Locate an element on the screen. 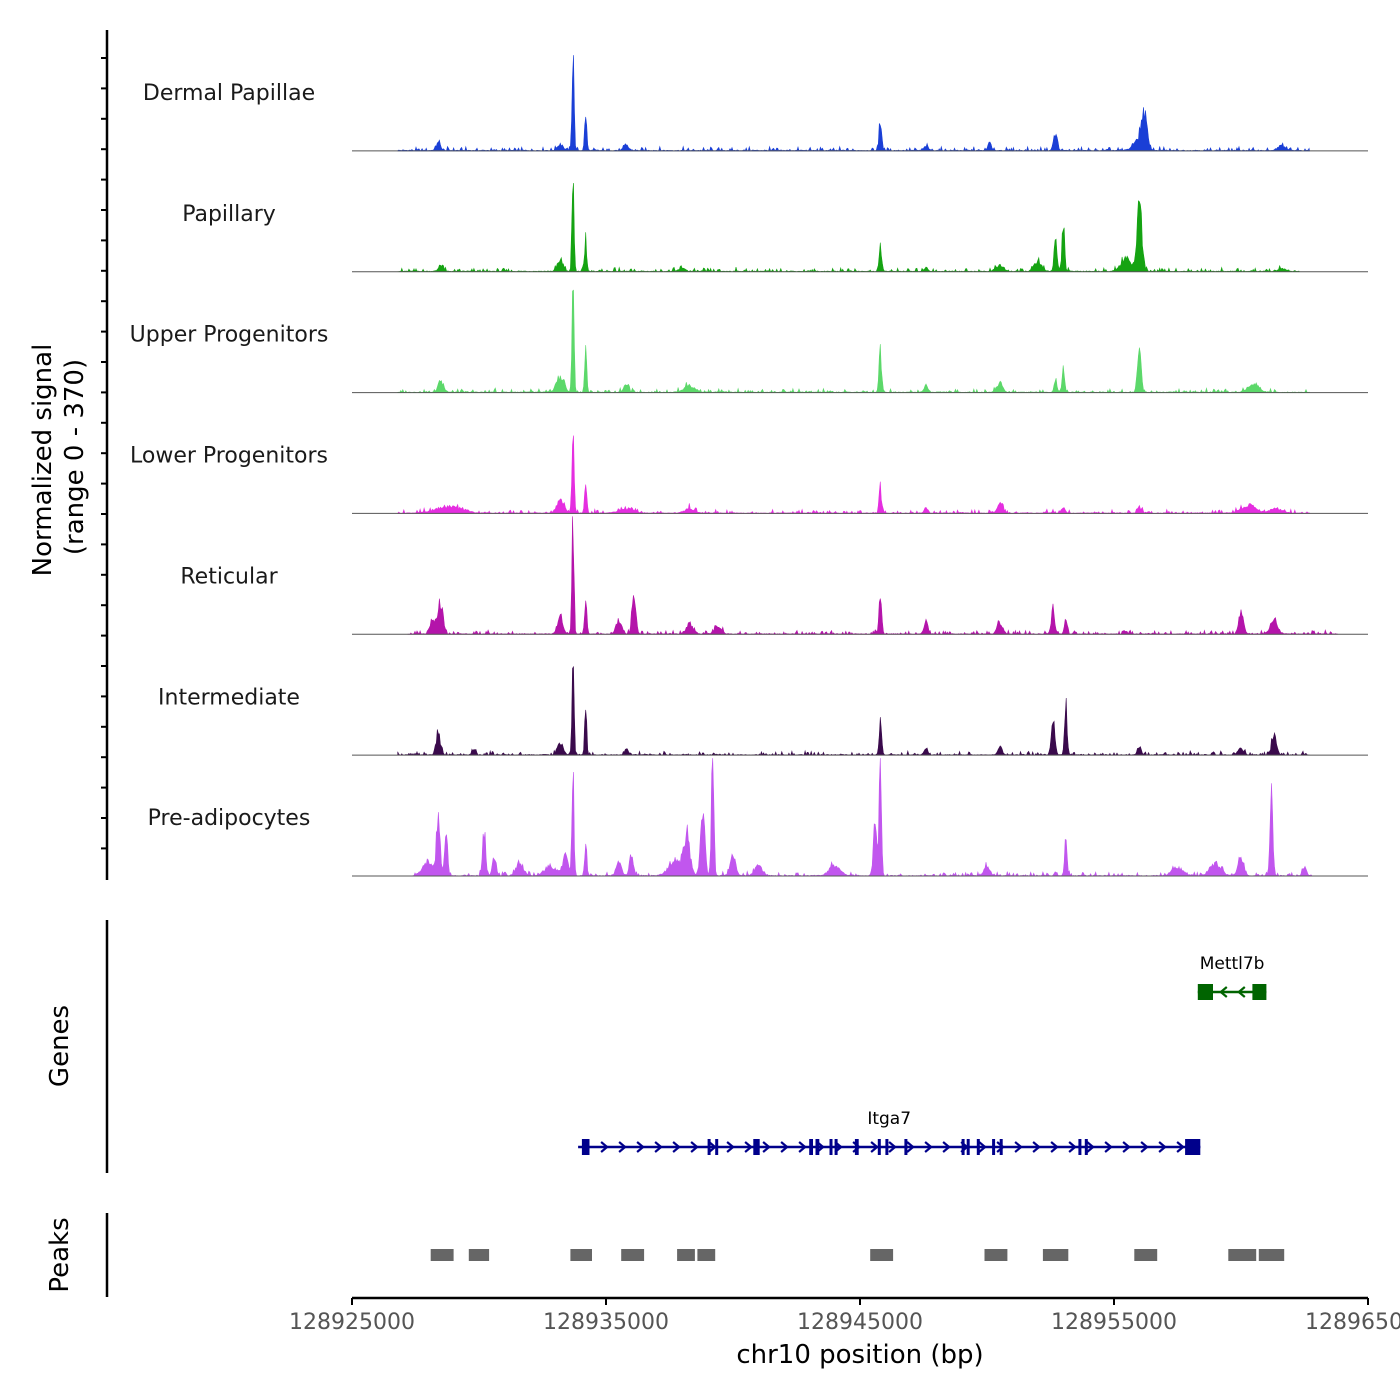 This screenshot has height=1400, width=1400. signal-track: Pre-adipocytes is located at coordinates (758, 817).